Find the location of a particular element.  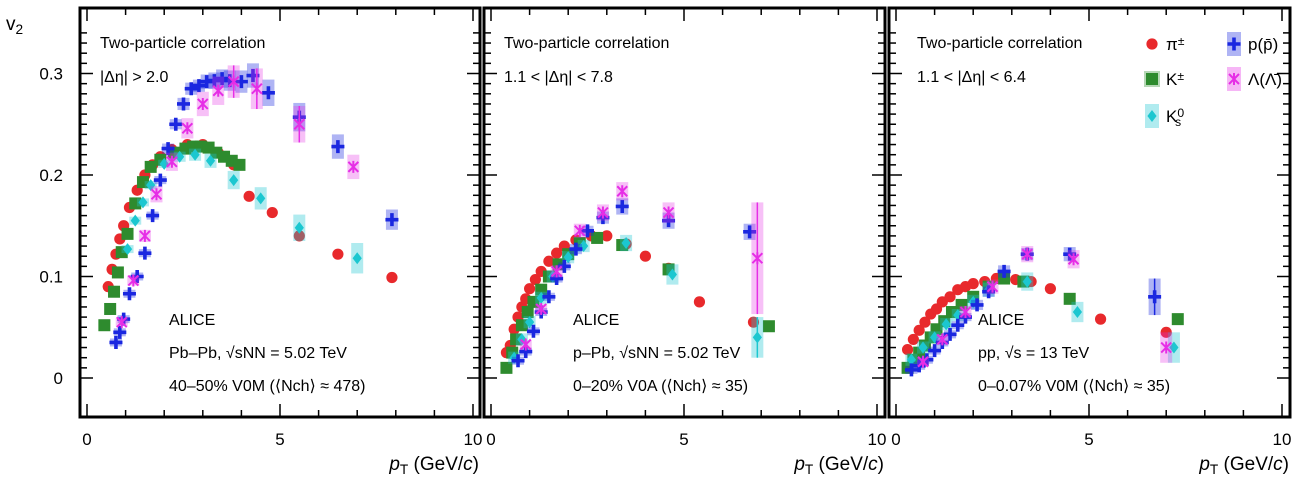

panel-3-experiment: ALICE is located at coordinates (1001, 320).